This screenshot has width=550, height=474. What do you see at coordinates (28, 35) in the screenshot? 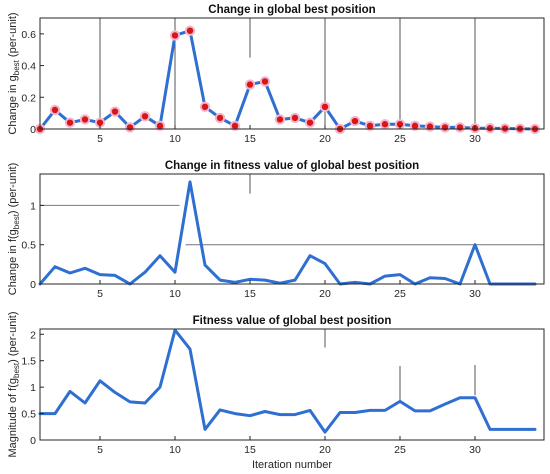
I see `y-tick-label: 0.6` at bounding box center [28, 35].